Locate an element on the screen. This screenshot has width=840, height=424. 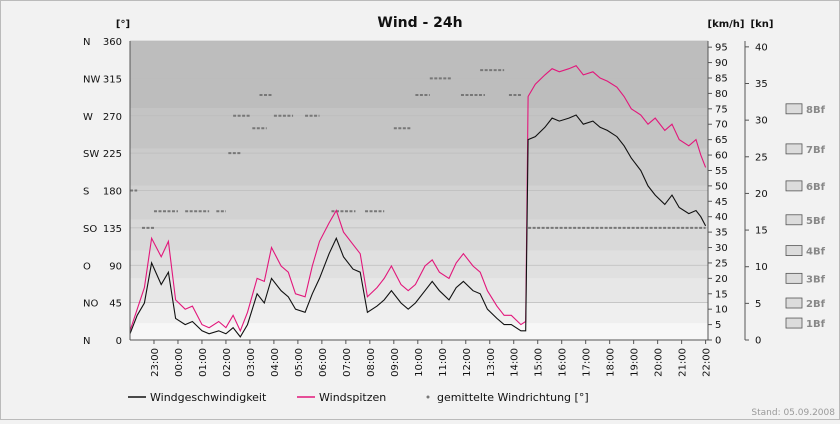
x-tick-label: 00:00 is located at coordinates (179, 362).